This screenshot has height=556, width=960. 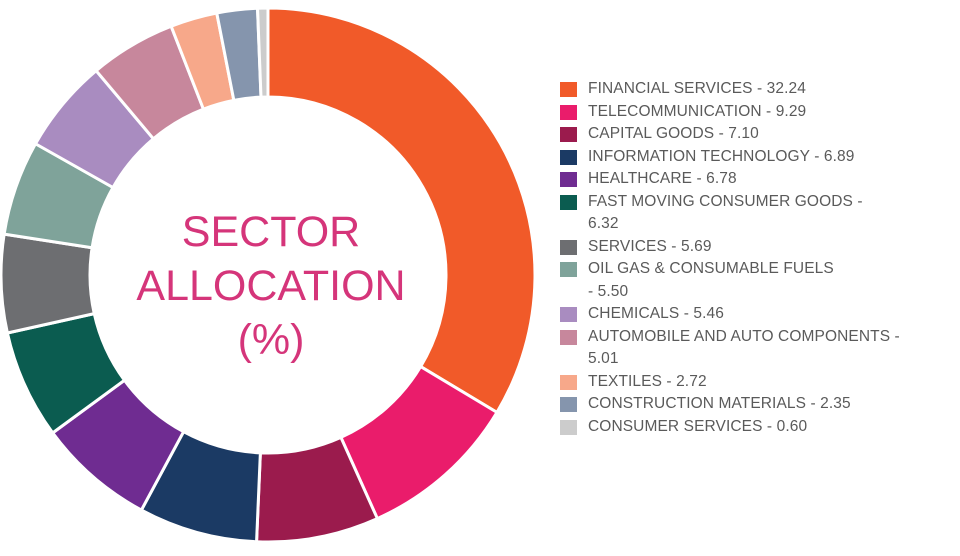 What do you see at coordinates (711, 268) in the screenshot?
I see `legend-label: OIL GAS & CONSUMABLE FUELS` at bounding box center [711, 268].